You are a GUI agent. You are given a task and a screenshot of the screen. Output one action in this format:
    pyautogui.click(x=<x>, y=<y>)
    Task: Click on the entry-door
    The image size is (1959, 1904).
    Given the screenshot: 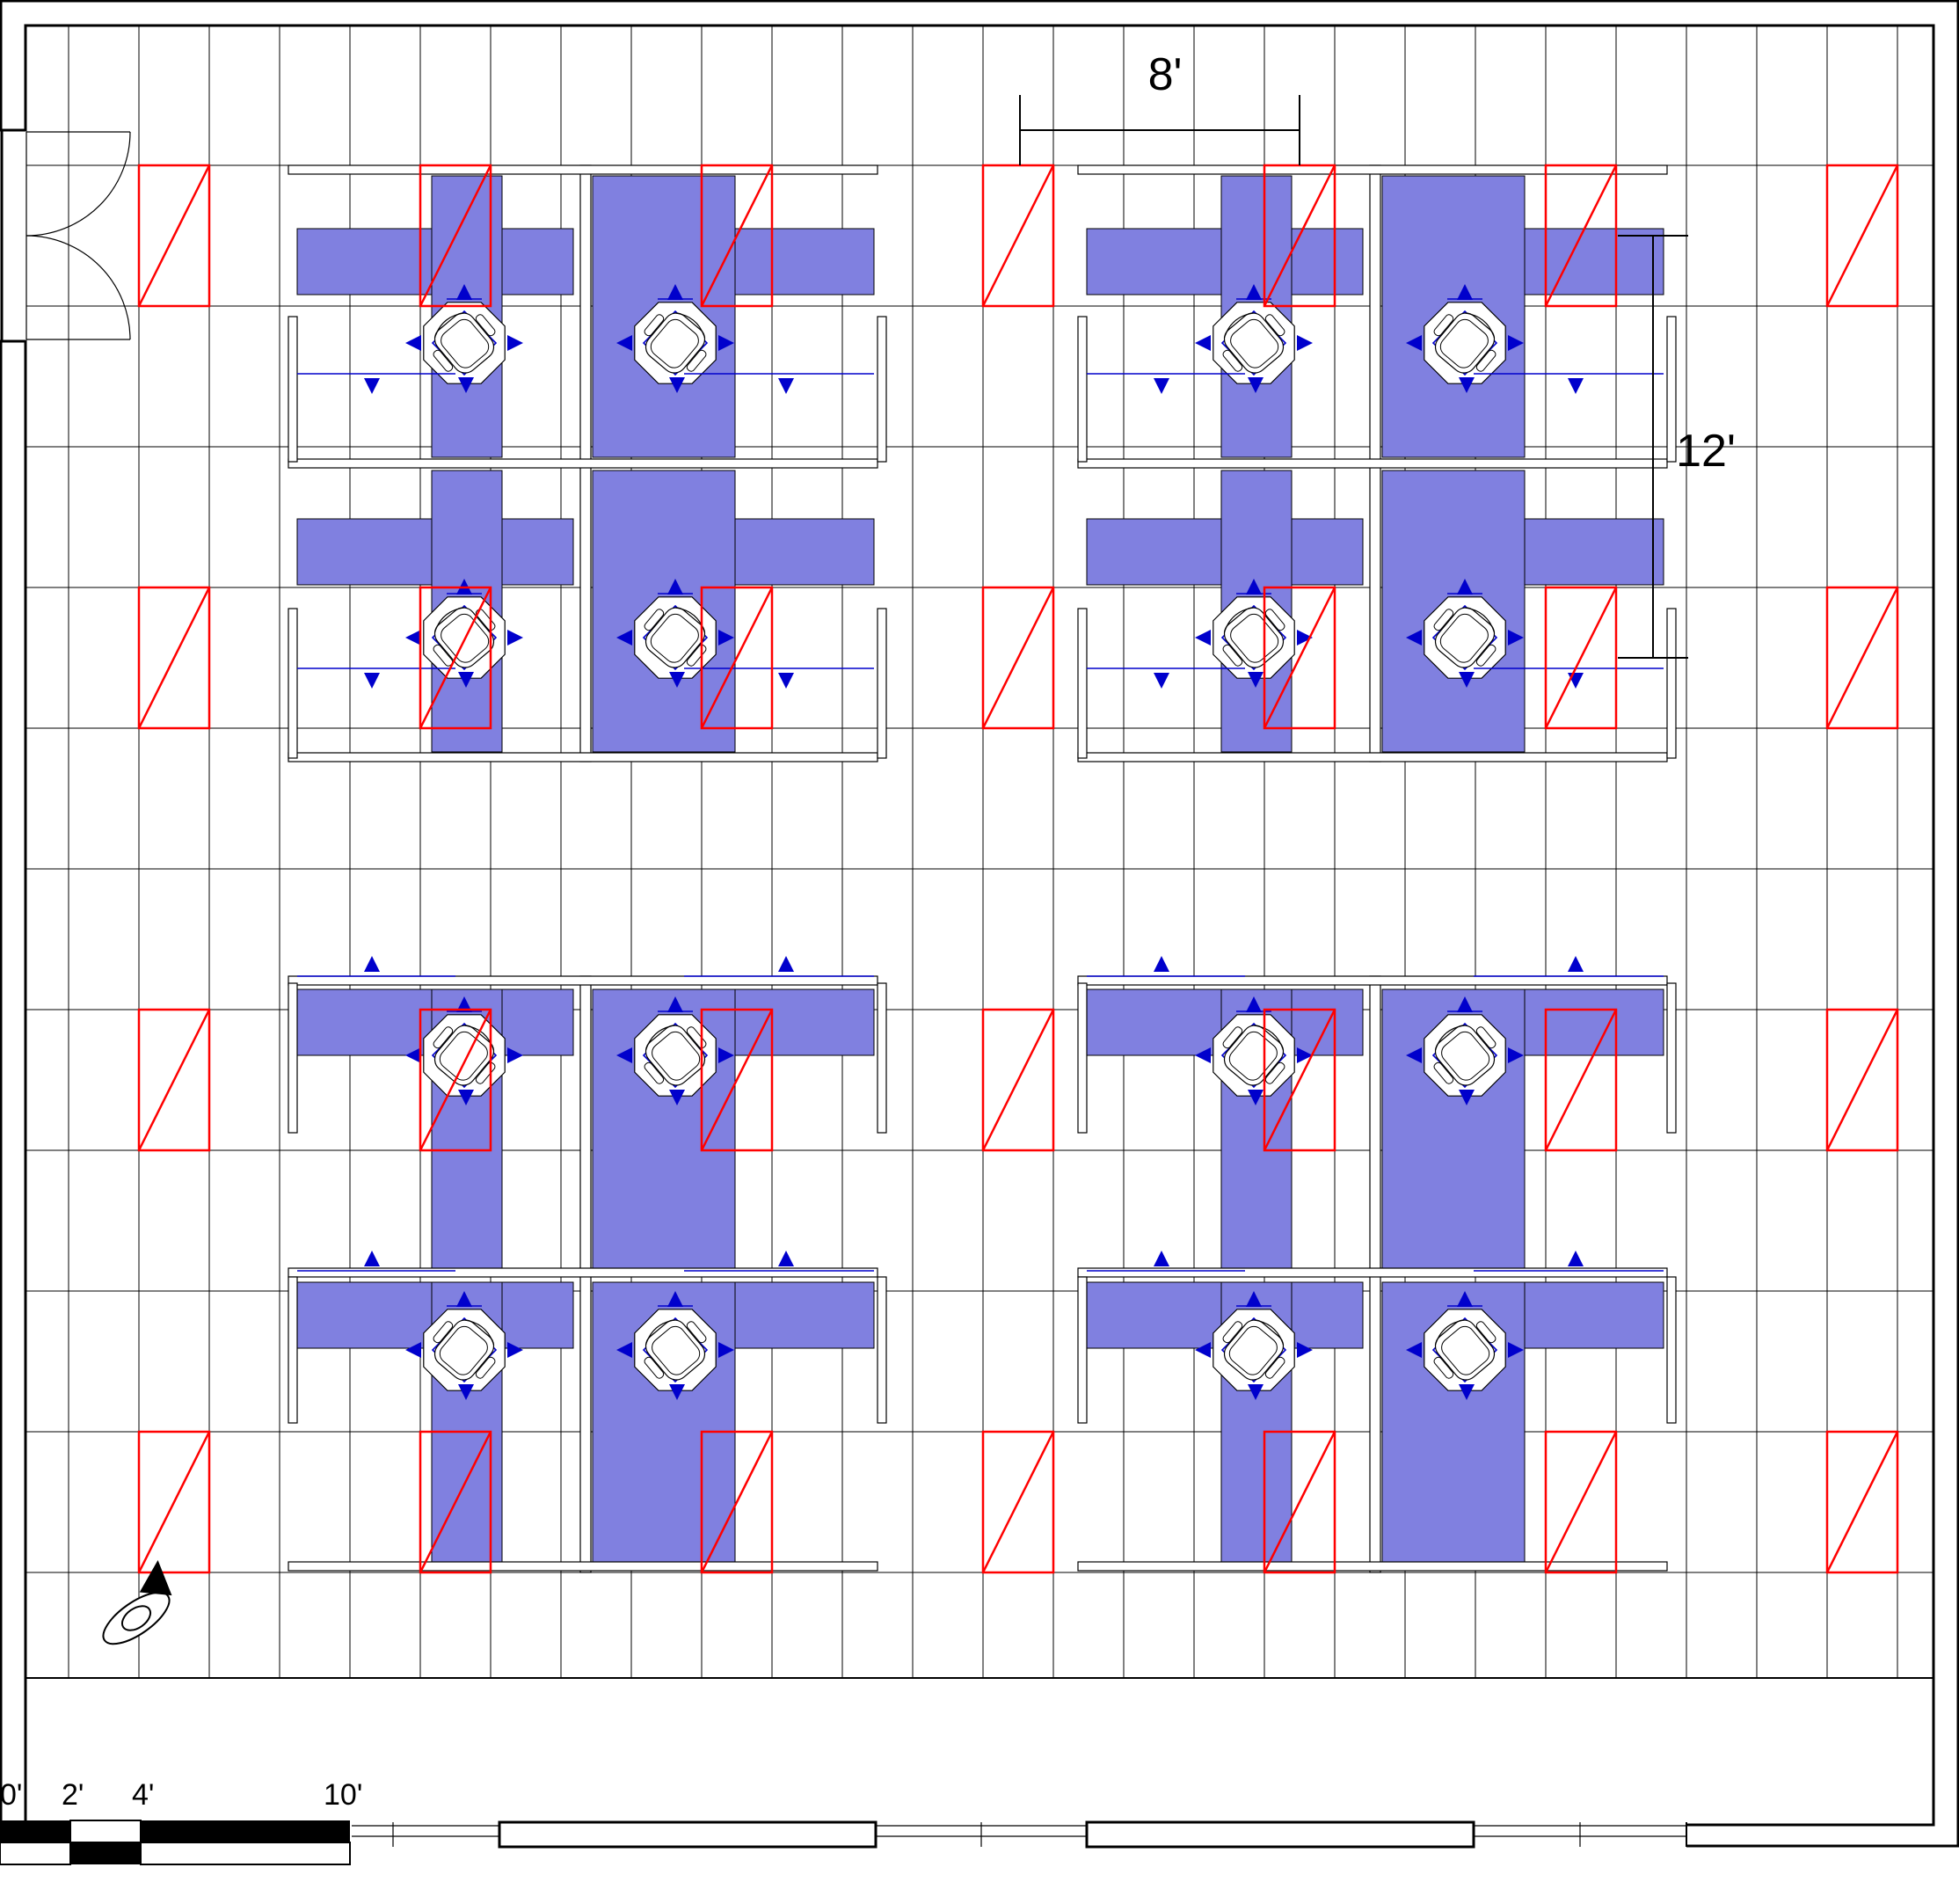 What is the action you would take?
    pyautogui.click(x=66, y=235)
    